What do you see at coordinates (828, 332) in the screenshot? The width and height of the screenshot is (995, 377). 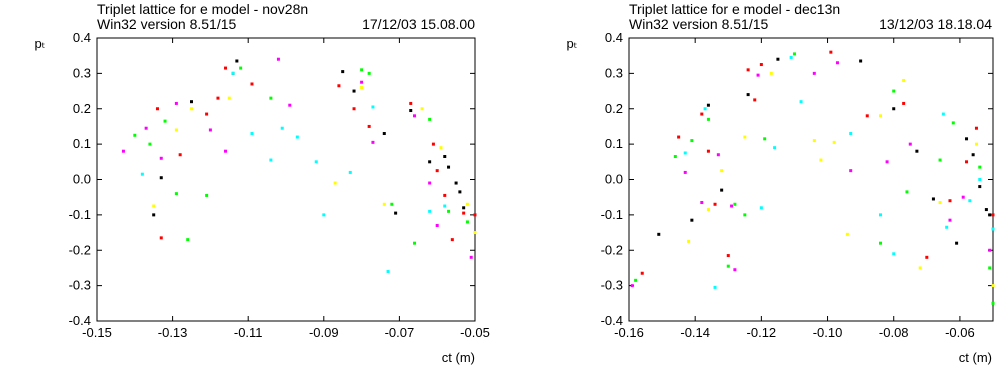 I see `x-tick-label: -0.10` at bounding box center [828, 332].